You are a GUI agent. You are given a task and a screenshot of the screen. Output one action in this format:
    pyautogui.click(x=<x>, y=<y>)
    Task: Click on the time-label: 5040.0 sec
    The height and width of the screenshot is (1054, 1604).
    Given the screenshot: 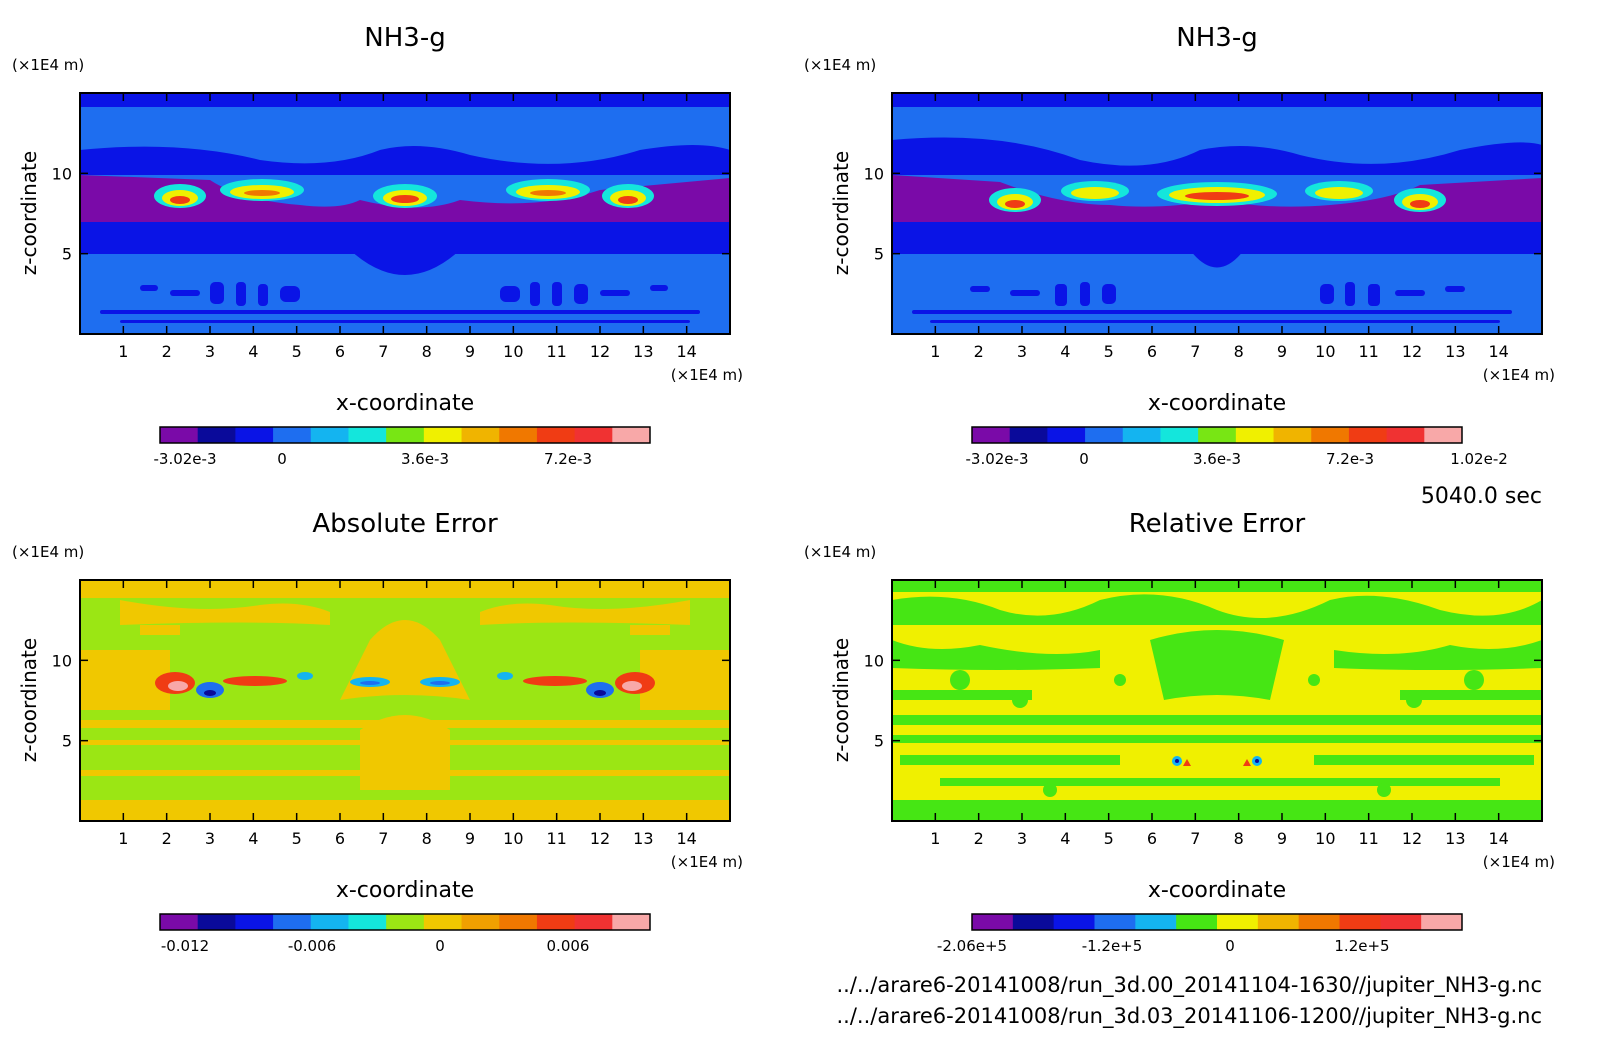 What is the action you would take?
    pyautogui.click(x=1481, y=496)
    